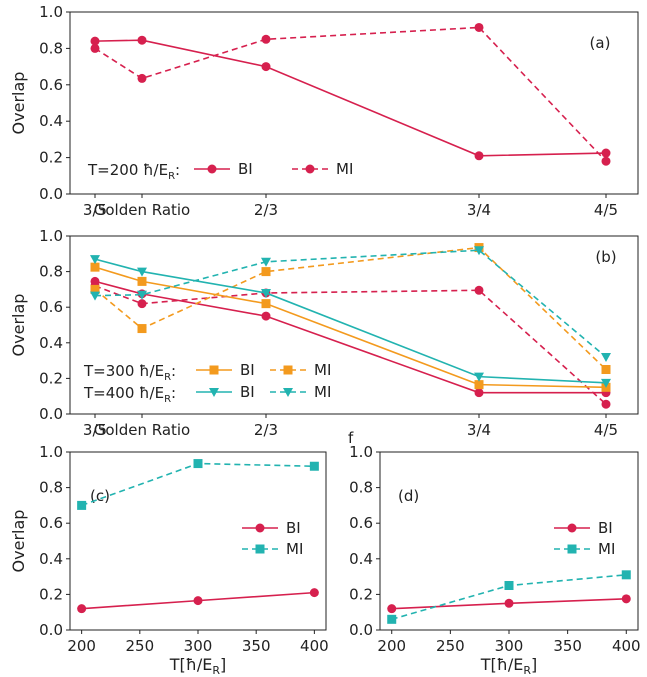  Describe the element at coordinates (567, 646) in the screenshot. I see `x-tick-label: 350` at that location.